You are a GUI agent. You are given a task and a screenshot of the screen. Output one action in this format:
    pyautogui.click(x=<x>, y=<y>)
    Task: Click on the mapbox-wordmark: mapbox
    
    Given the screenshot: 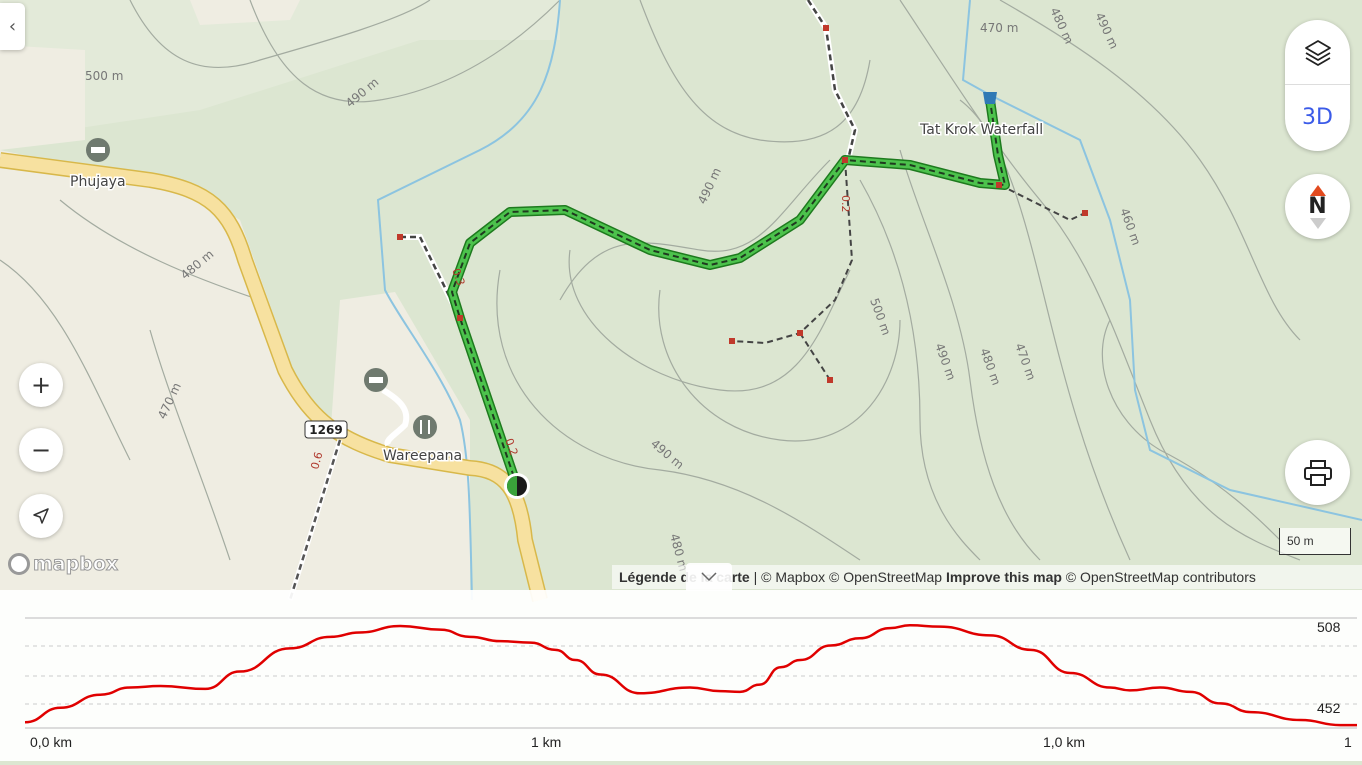 What is the action you would take?
    pyautogui.click(x=75, y=564)
    